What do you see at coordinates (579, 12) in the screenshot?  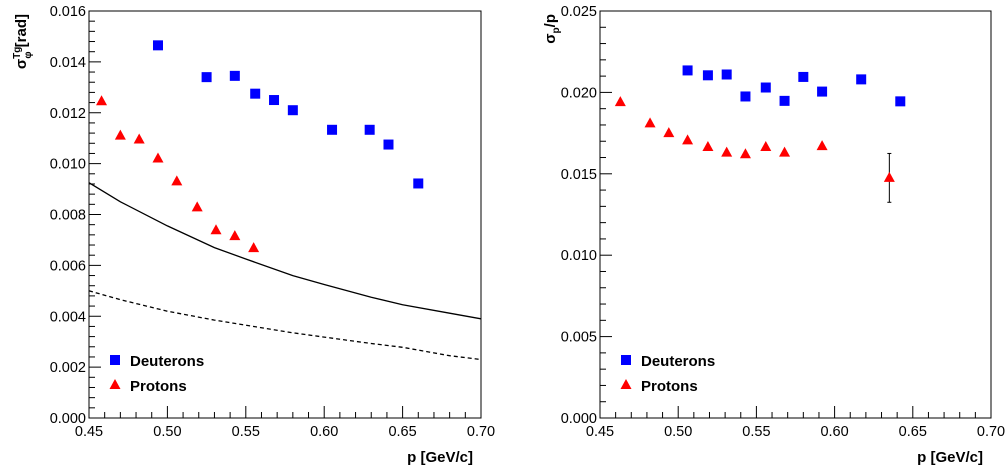 I see `y-tick-label: 0.025` at bounding box center [579, 12].